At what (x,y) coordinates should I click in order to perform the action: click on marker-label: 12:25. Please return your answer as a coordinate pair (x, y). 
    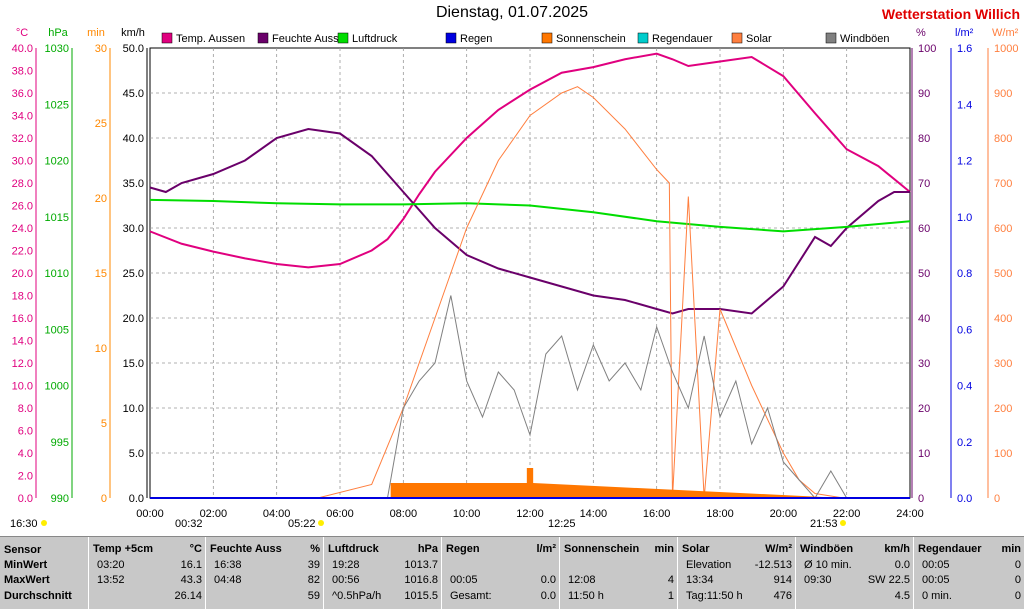
    Looking at the image, I should click on (562, 524).